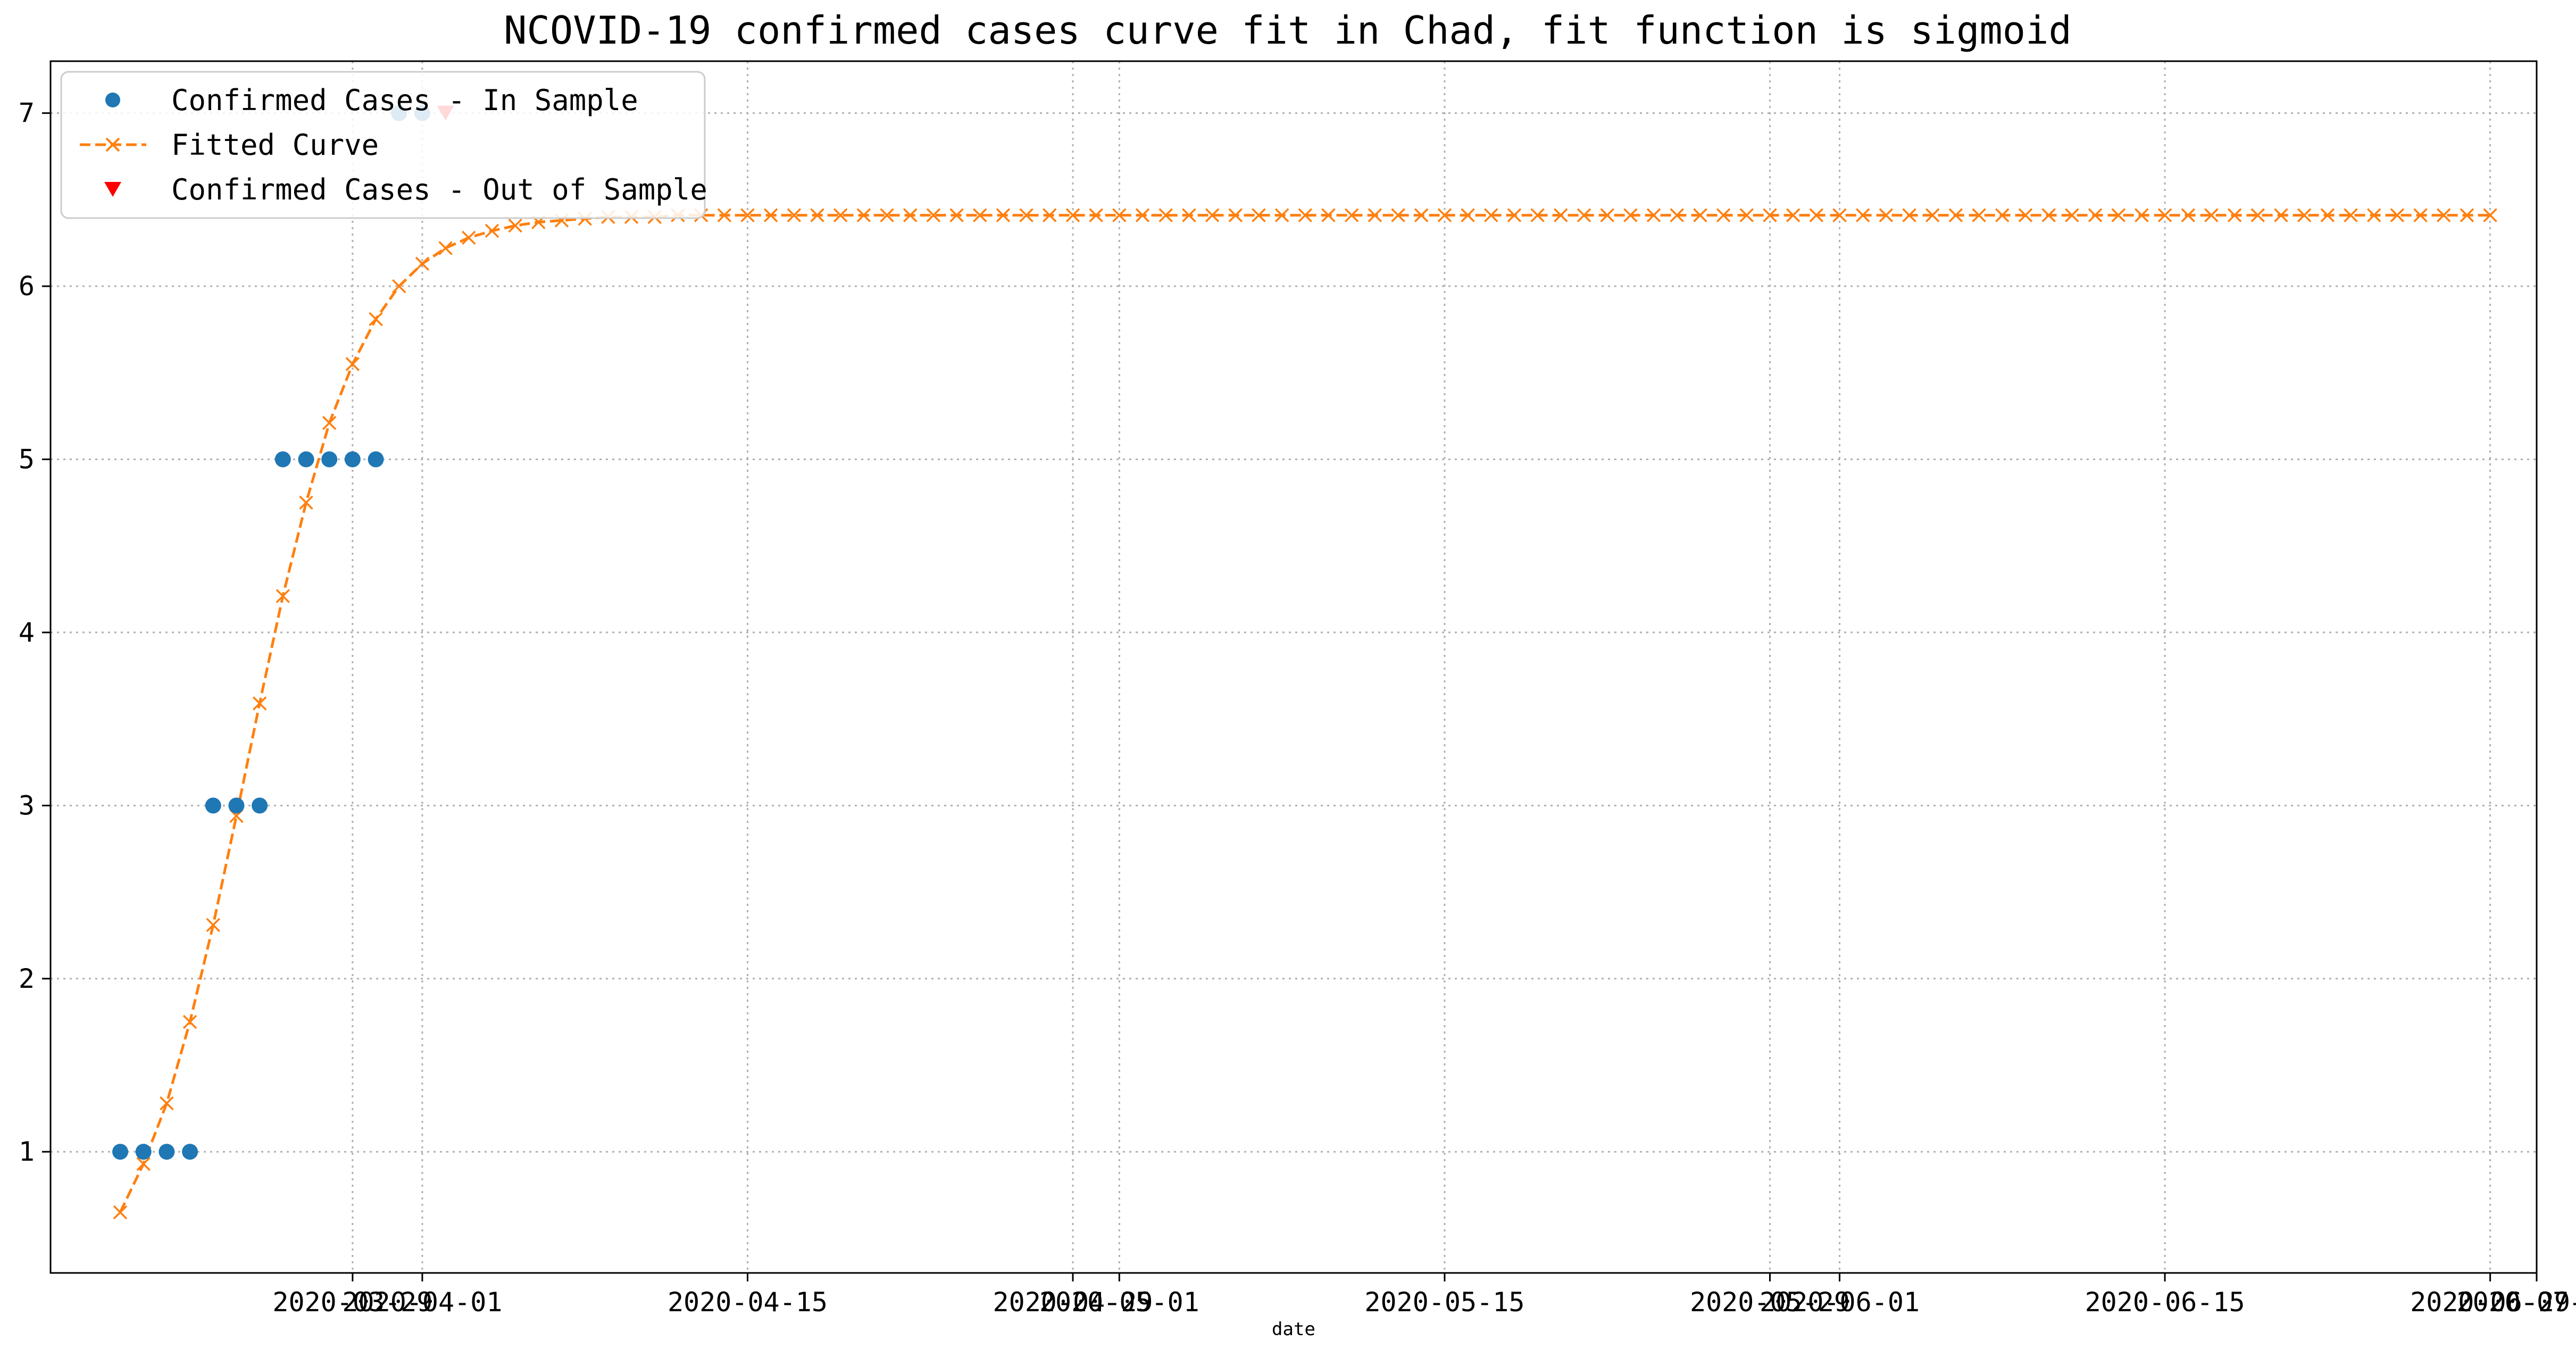  What do you see at coordinates (1840, 1302) in the screenshot?
I see `x-tick-label: 2020-06-01` at bounding box center [1840, 1302].